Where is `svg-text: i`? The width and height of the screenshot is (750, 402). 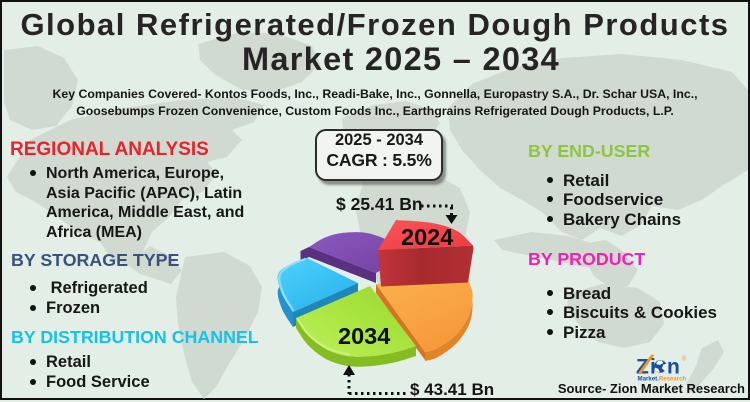 svg-text: i is located at coordinates (653, 367).